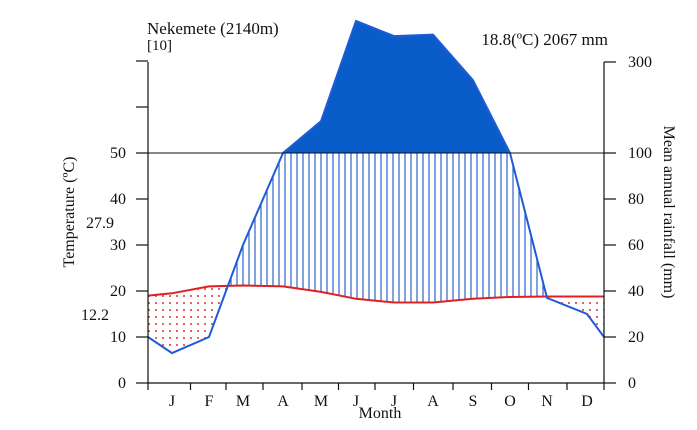 This screenshot has height=430, width=697. What do you see at coordinates (636, 337) in the screenshot?
I see `right-tick-label: 20` at bounding box center [636, 337].